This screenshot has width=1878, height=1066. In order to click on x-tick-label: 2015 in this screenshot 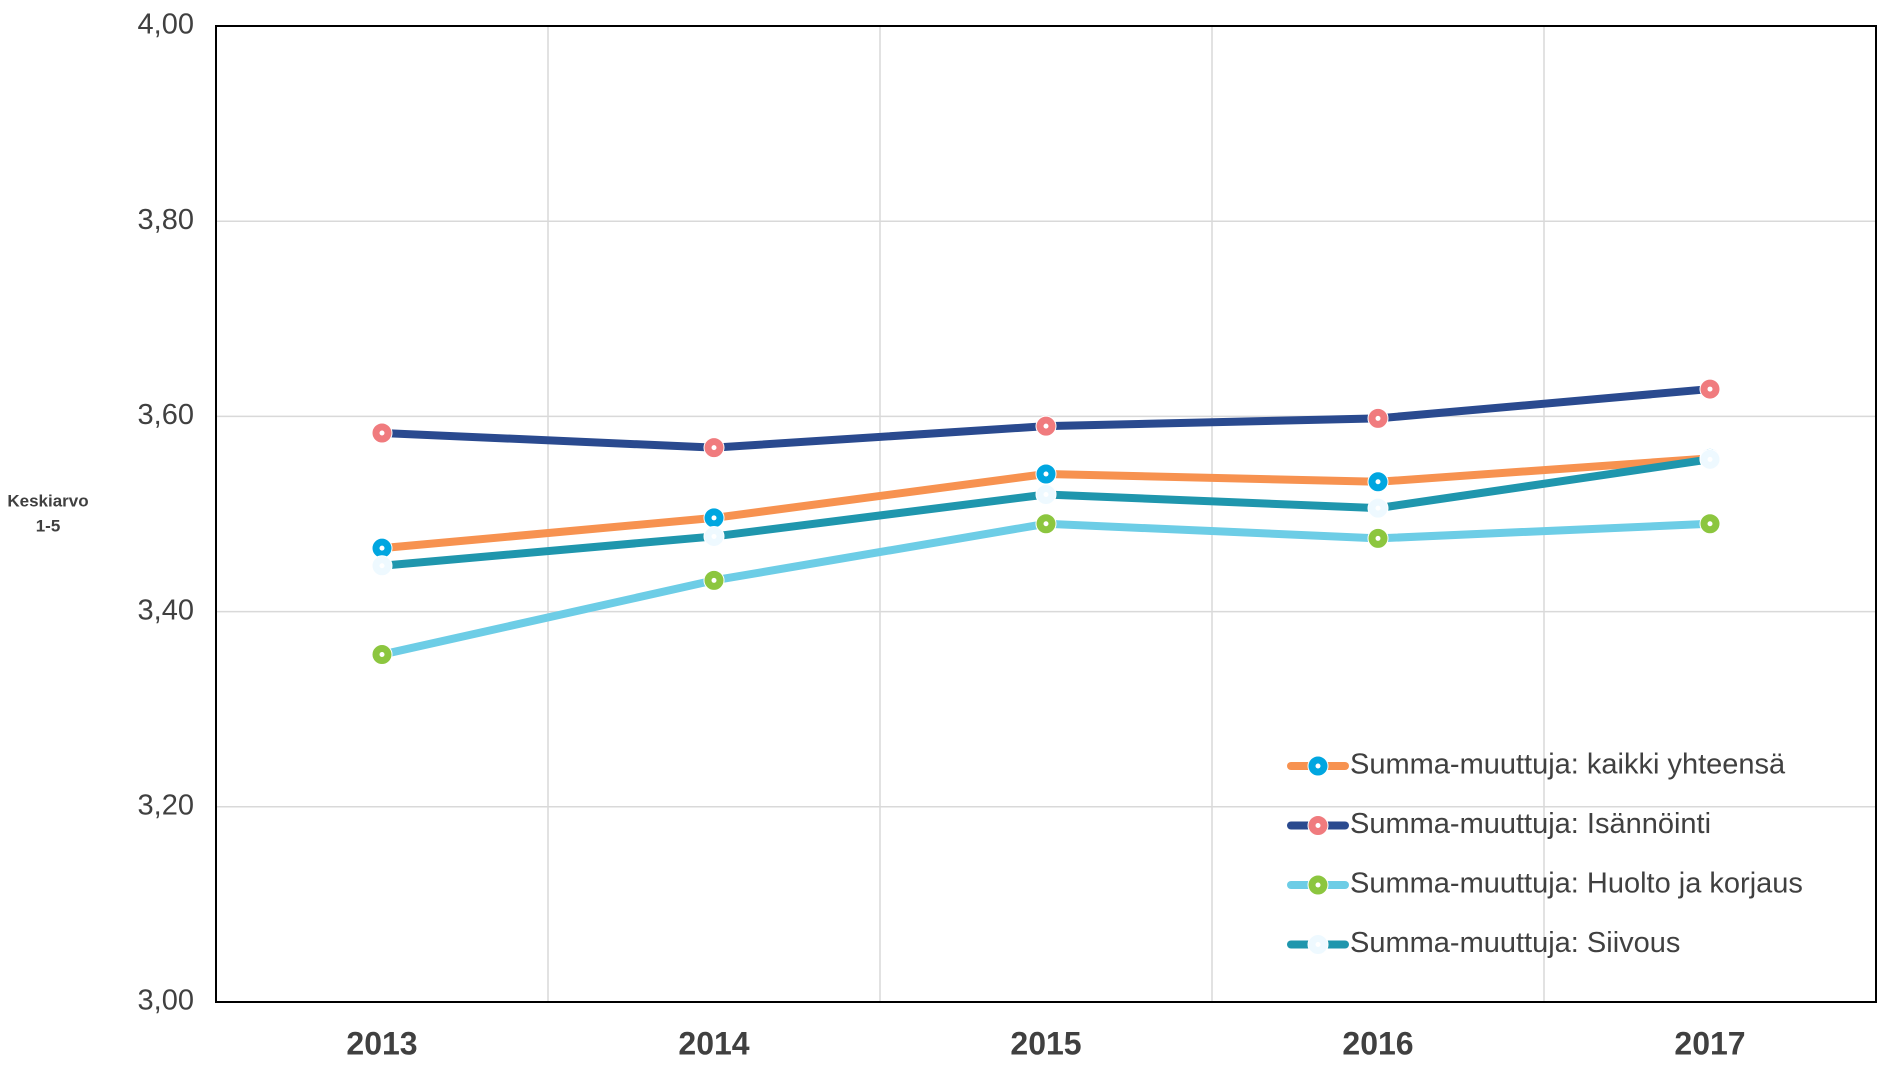, I will do `click(1045, 1043)`.